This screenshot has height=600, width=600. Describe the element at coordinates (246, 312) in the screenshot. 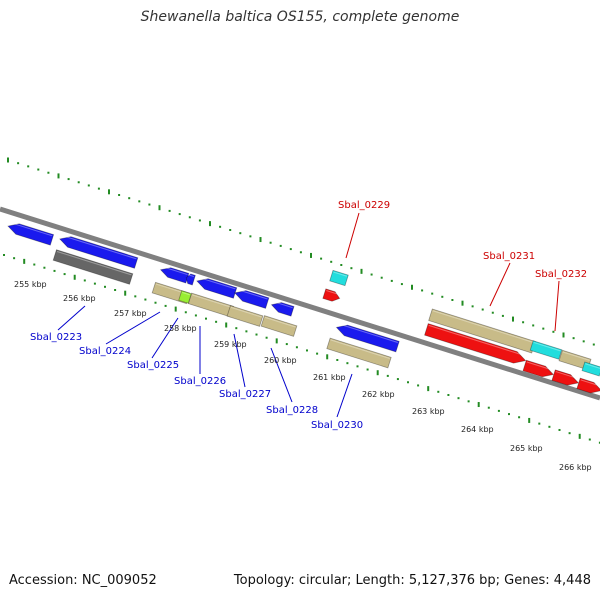

I see `feature-tan-c-highlight` at that location.